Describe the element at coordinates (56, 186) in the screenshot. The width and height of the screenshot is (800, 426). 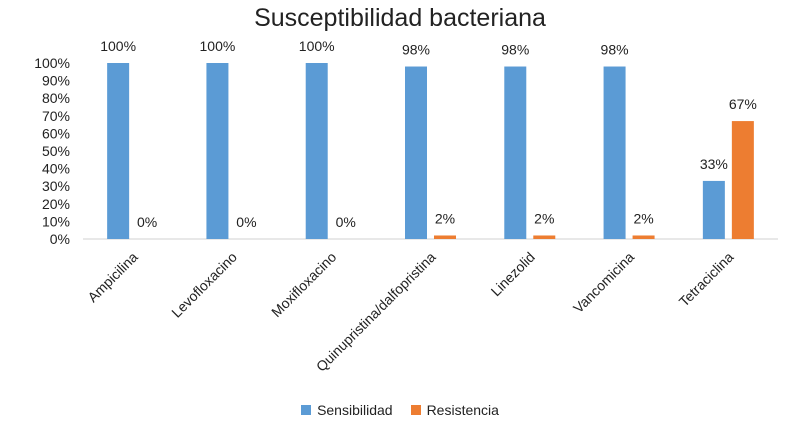
I see `y-tick-label: 30%` at that location.